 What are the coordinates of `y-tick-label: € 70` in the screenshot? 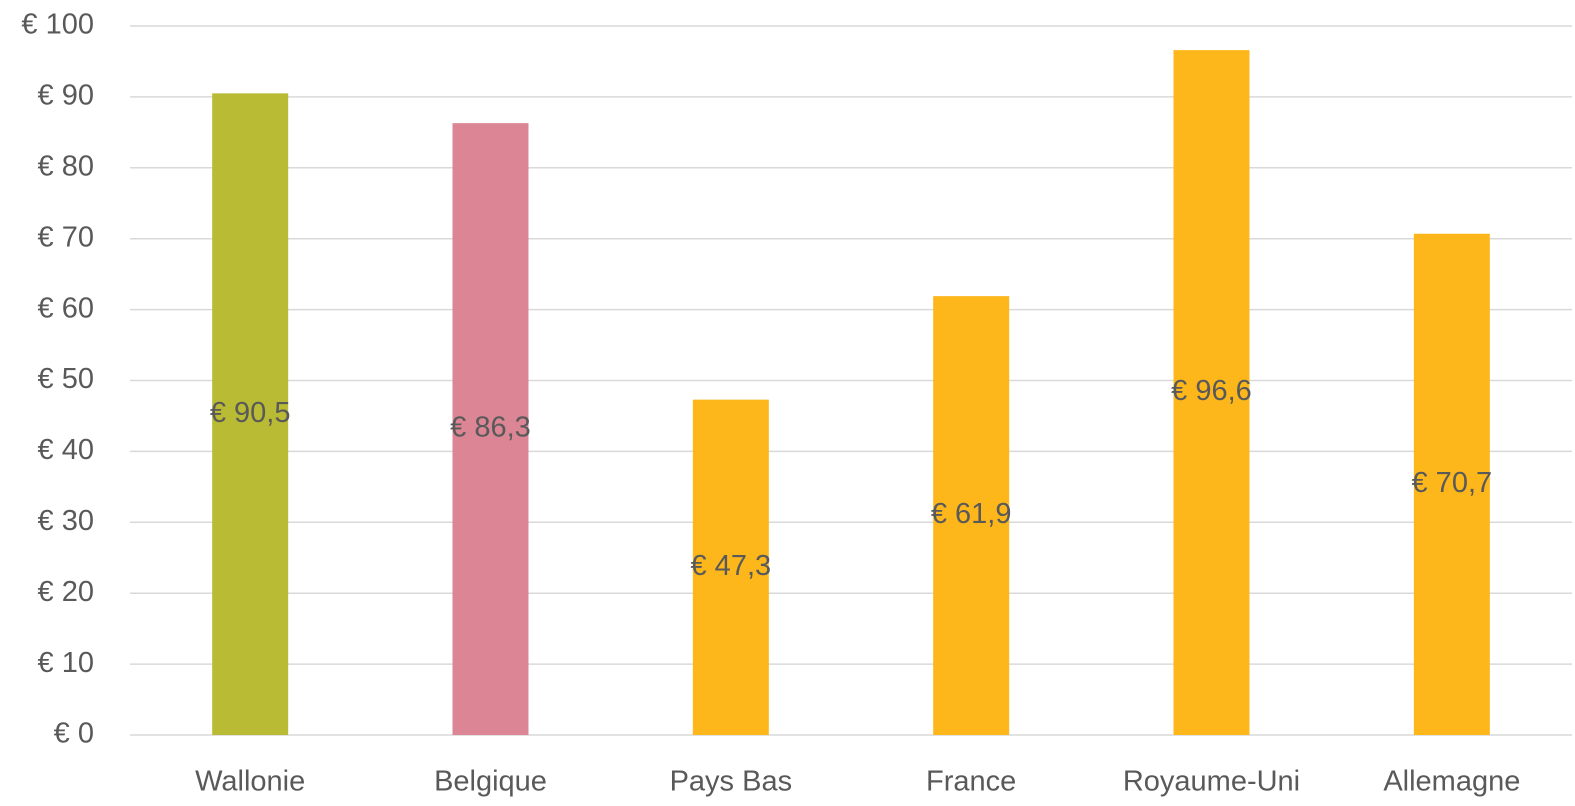 It's located at (66, 237).